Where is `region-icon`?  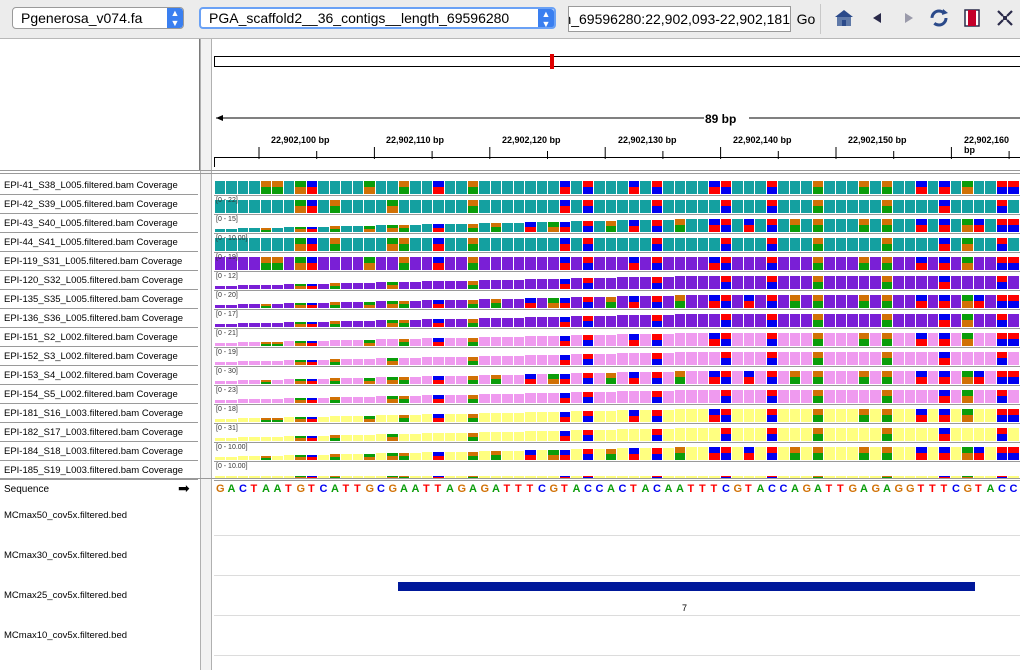 region-icon is located at coordinates (972, 18).